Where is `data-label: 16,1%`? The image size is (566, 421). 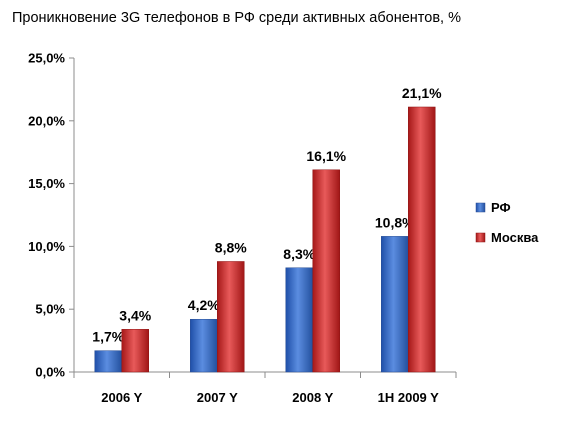
data-label: 16,1% is located at coordinates (326, 156).